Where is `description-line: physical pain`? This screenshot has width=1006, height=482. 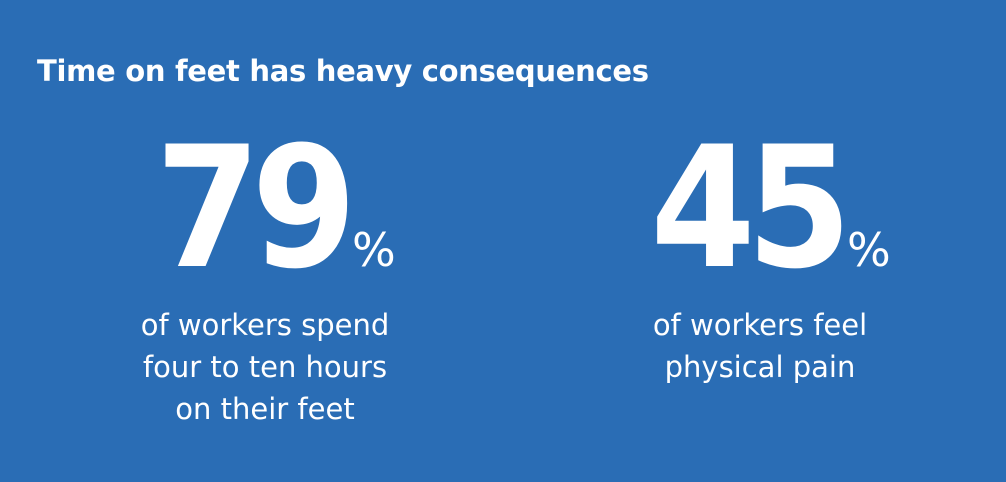
description-line: physical pain is located at coordinates (760, 367).